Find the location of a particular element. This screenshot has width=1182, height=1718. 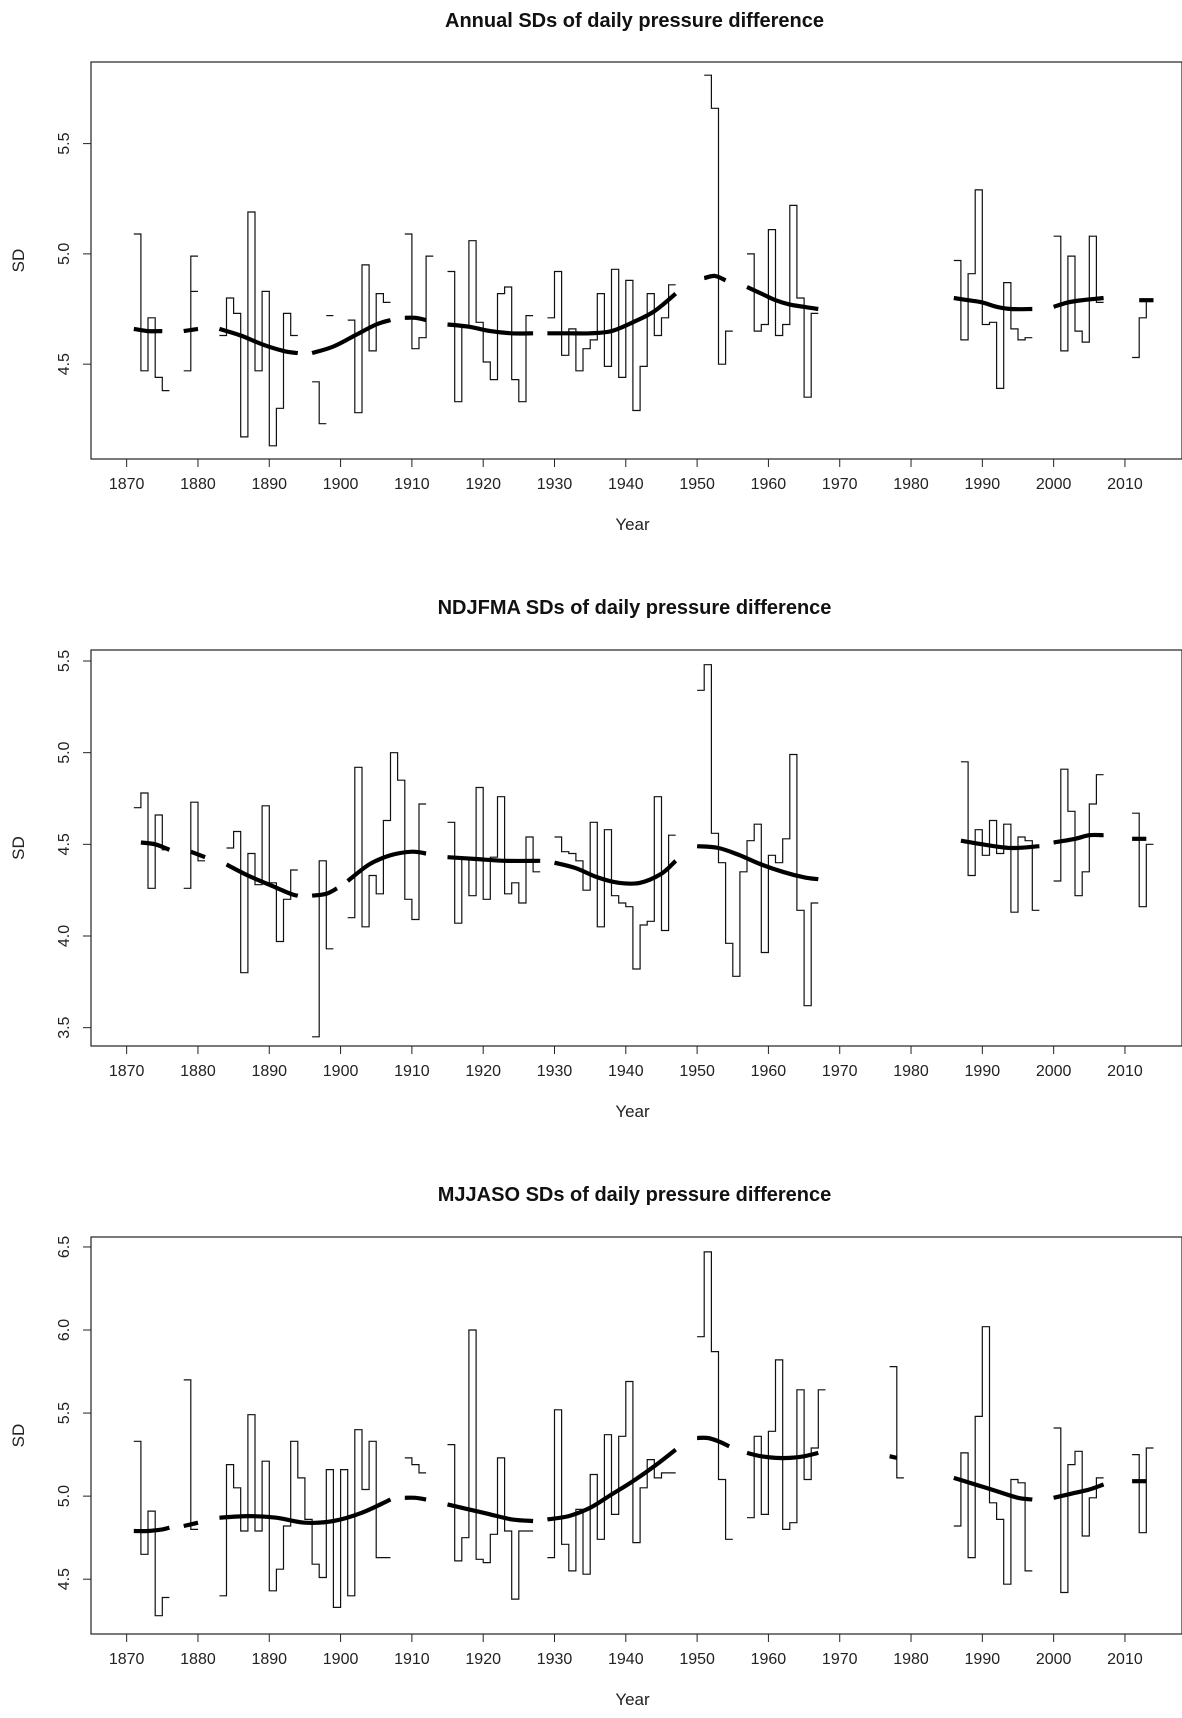

y-tick-label: 3.5 is located at coordinates (64, 1027).